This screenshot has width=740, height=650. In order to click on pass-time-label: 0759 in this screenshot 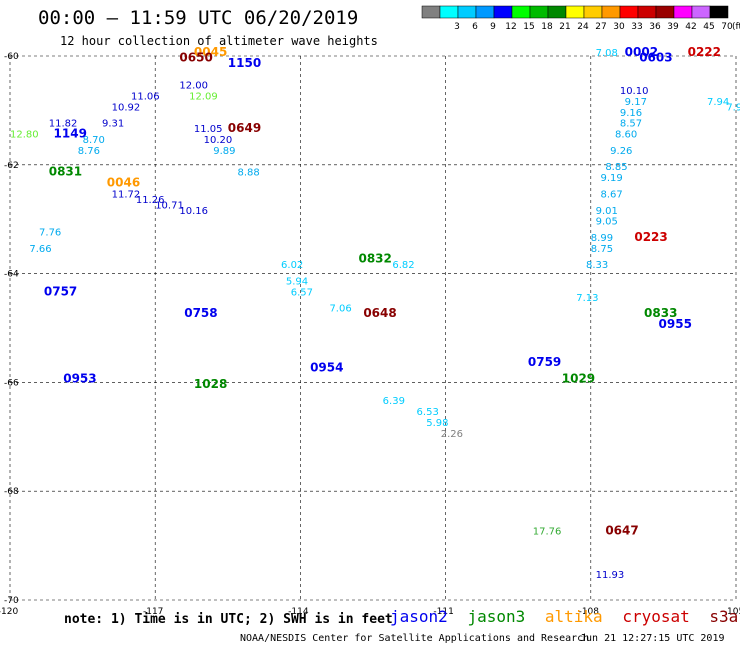, I will do `click(544, 362)`.